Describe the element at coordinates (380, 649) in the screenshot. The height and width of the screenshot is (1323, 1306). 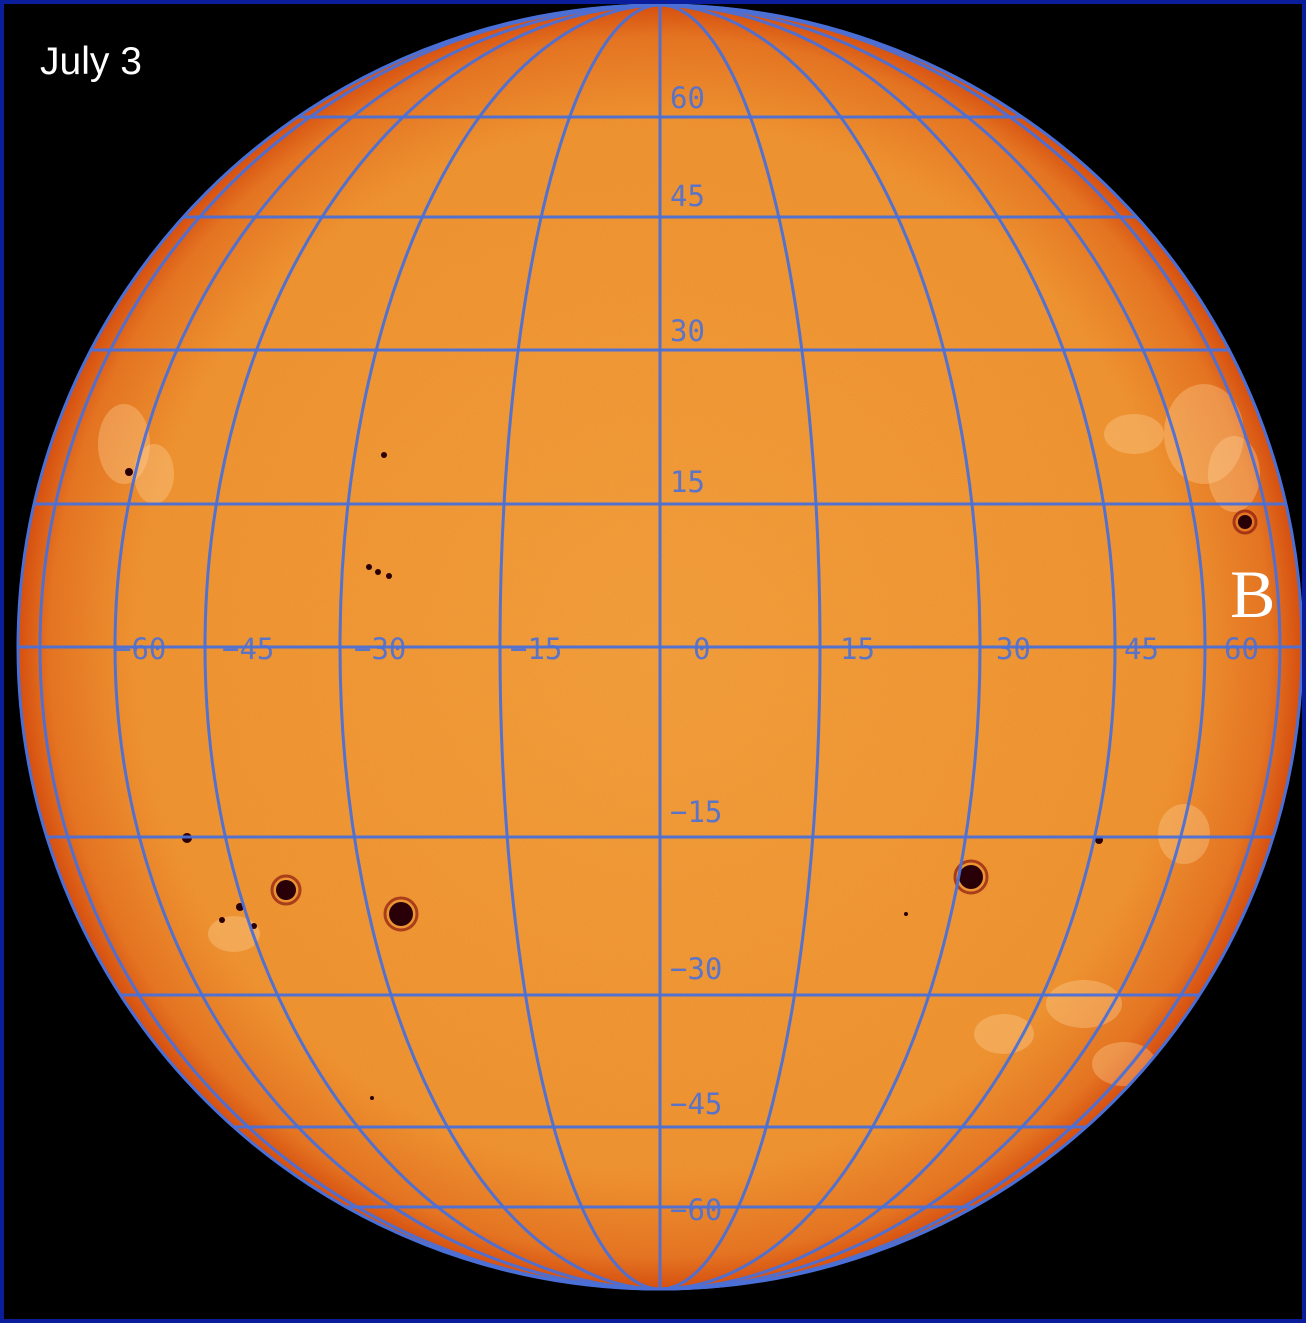
I see `lon-label-minus30: −30` at that location.